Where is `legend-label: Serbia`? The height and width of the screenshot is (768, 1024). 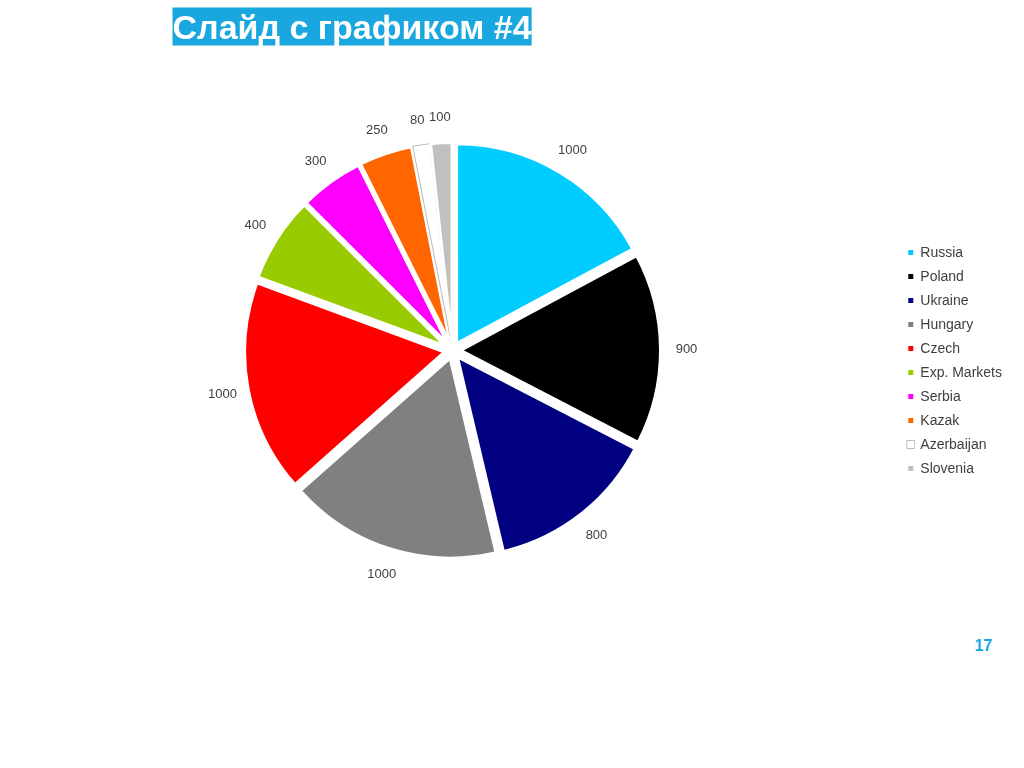 legend-label: Serbia is located at coordinates (940, 396).